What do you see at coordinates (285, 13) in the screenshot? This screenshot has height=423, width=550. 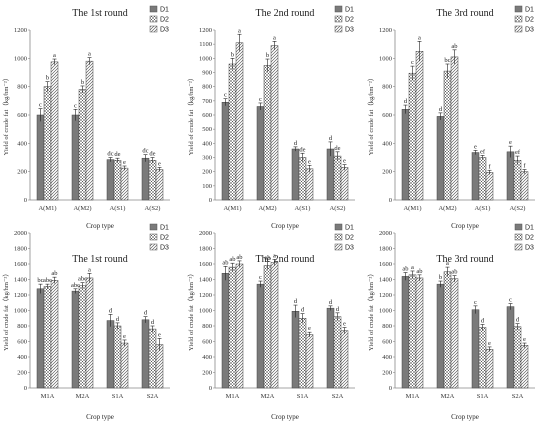 I see `chart-title: The 2nd round` at bounding box center [285, 13].